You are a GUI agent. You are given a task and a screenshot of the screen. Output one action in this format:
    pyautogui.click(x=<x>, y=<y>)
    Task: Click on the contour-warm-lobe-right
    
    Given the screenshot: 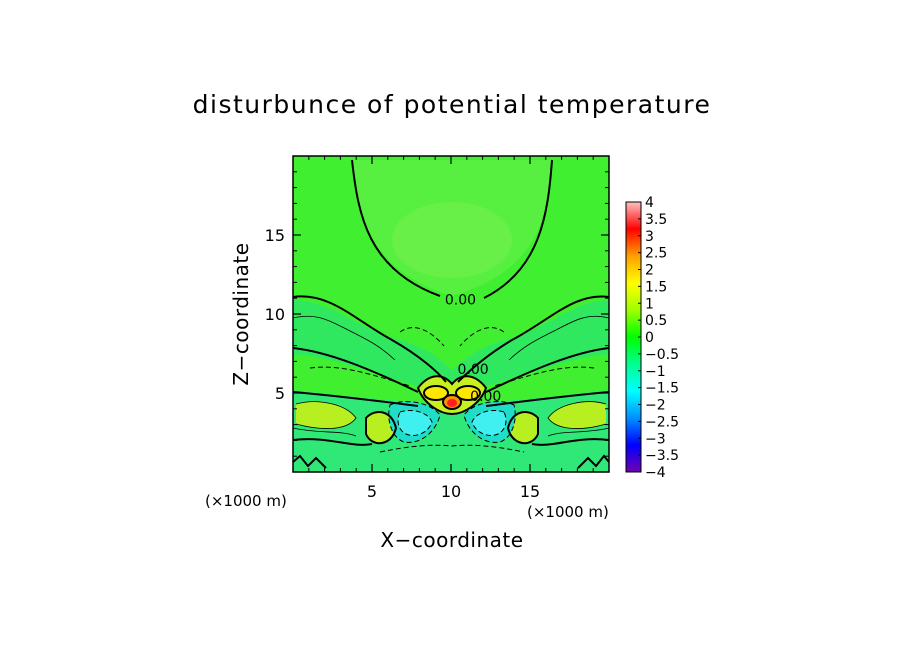 What is the action you would take?
    pyautogui.click(x=468, y=393)
    